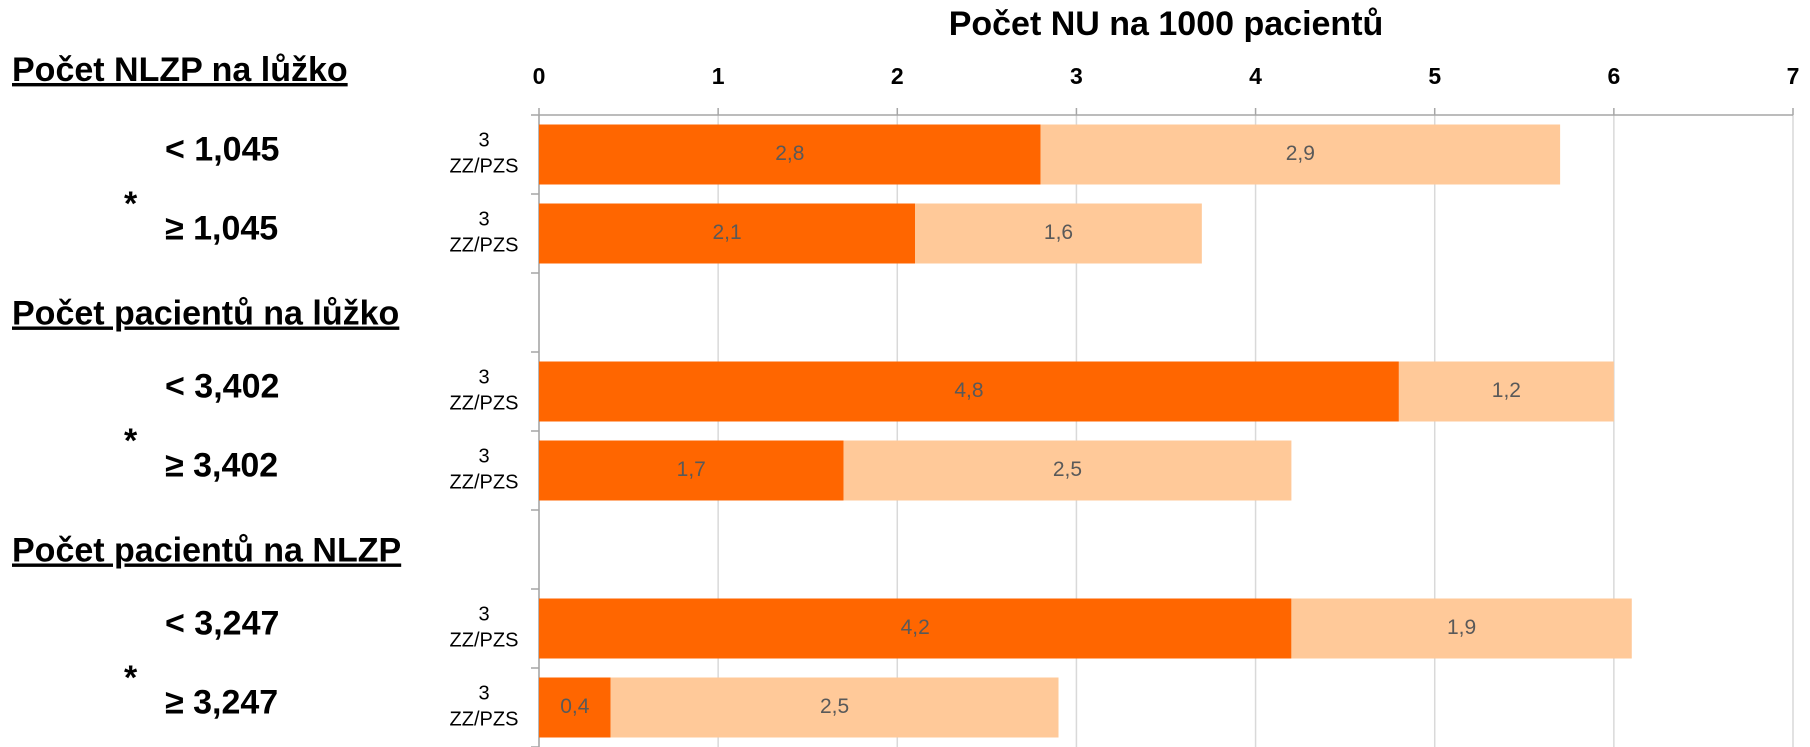  I want to click on value-label: 1,9, so click(1461, 627).